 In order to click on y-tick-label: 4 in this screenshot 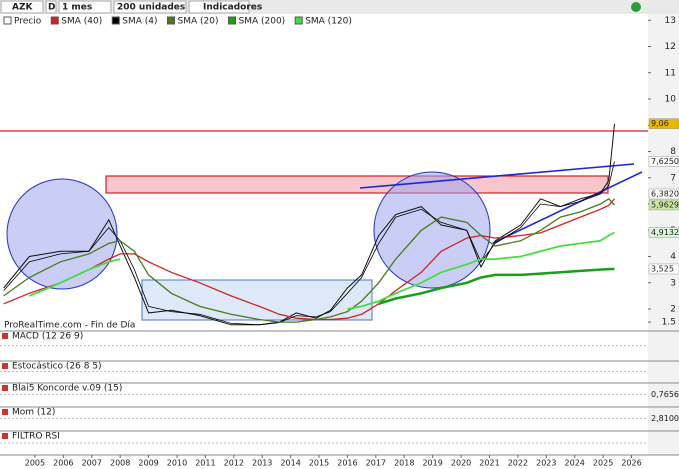, I will do `click(673, 257)`.